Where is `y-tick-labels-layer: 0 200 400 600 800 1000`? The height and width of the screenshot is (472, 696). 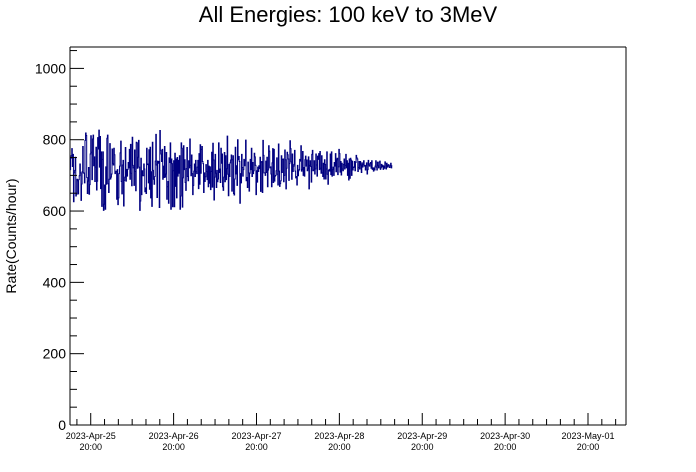
y-tick-labels-layer: 0 200 400 600 800 1000 is located at coordinates (50, 246).